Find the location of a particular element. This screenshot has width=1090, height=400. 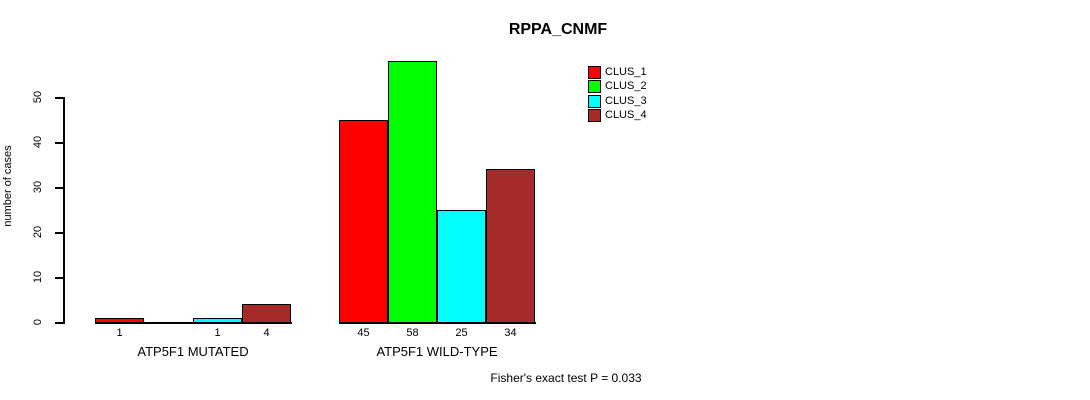

y-tick-label: 10 is located at coordinates (38, 277).